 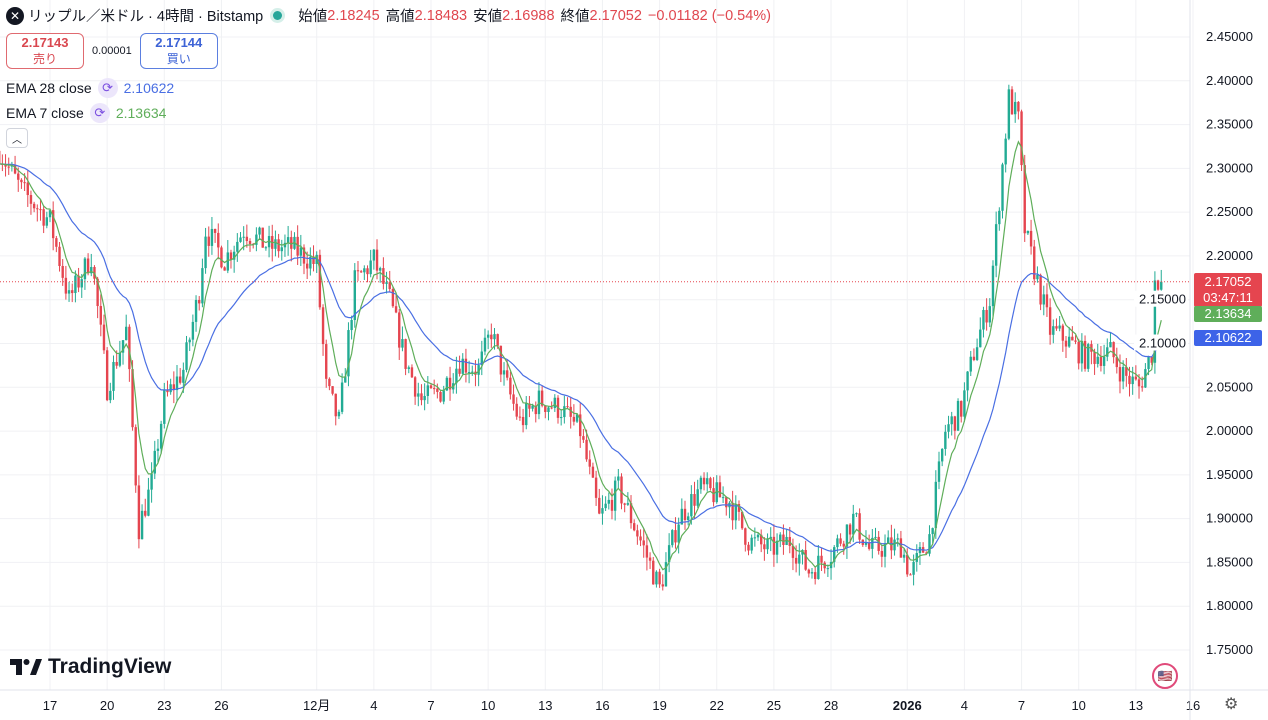 What do you see at coordinates (1228, 290) in the screenshot?
I see `last-price-label: 2.17052 03:47:11` at bounding box center [1228, 290].